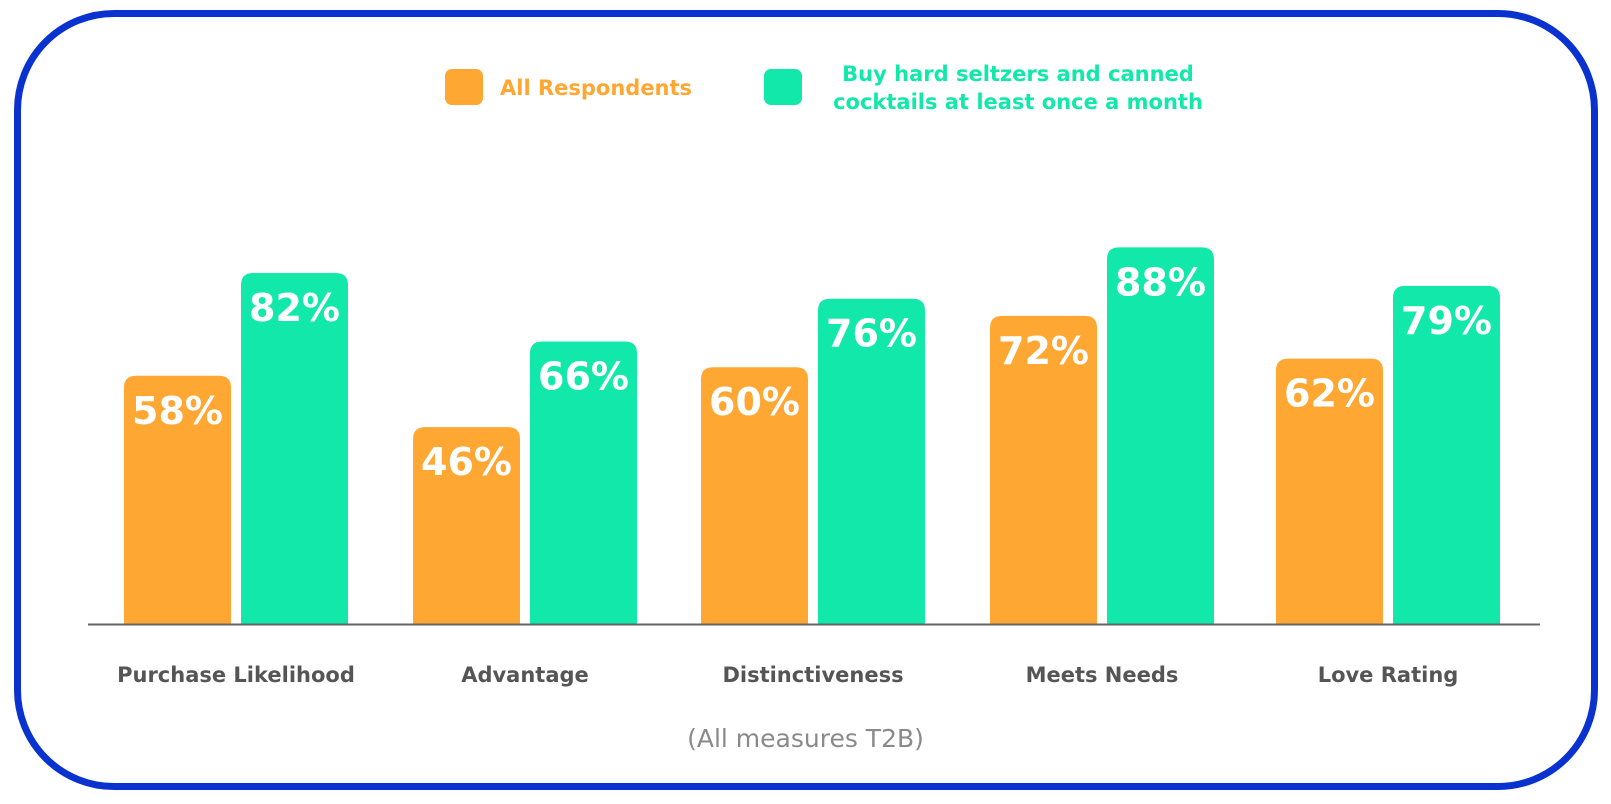 This screenshot has width=1611, height=804. What do you see at coordinates (466, 462) in the screenshot?
I see `bar-label-all-respondents-1: 46%` at bounding box center [466, 462].